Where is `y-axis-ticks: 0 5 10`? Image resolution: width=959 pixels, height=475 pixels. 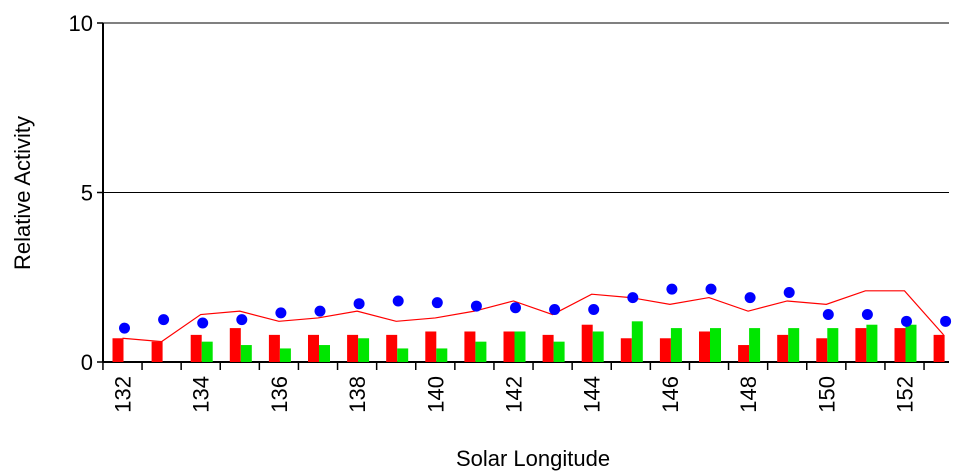 y-axis-ticks: 0 5 10 is located at coordinates (86, 193).